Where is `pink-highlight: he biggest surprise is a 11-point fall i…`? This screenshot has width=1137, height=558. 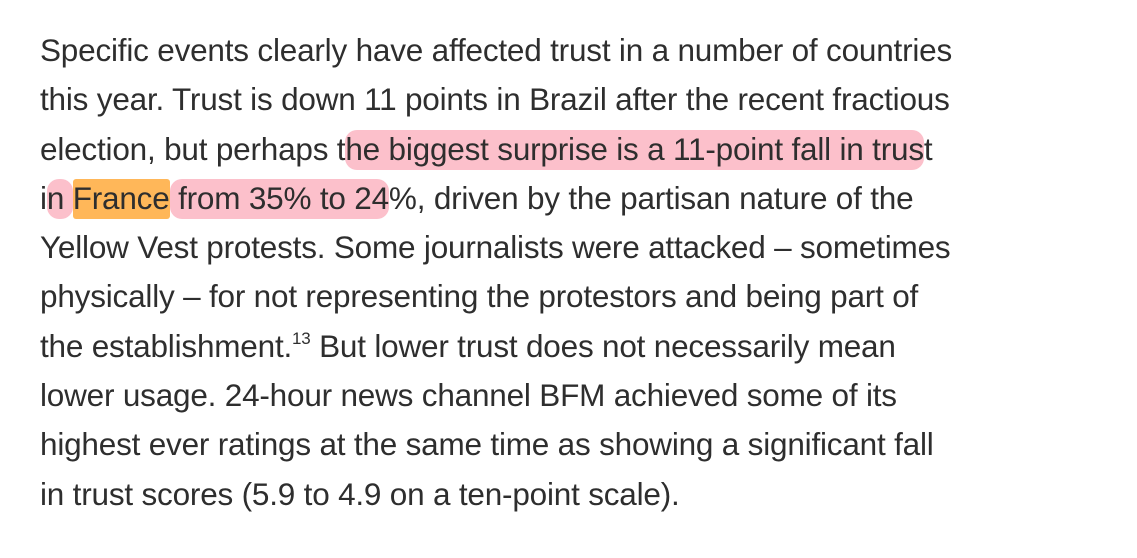
pink-highlight: he biggest surprise is a 11-point fall i… is located at coordinates (634, 149).